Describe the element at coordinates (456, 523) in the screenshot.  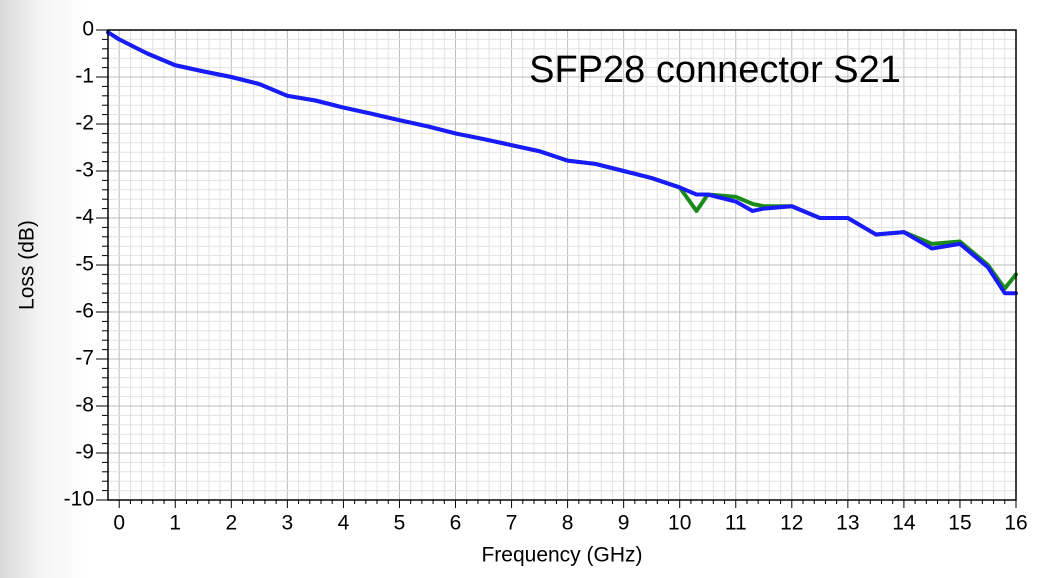
I see `x-tick-label: 6` at that location.